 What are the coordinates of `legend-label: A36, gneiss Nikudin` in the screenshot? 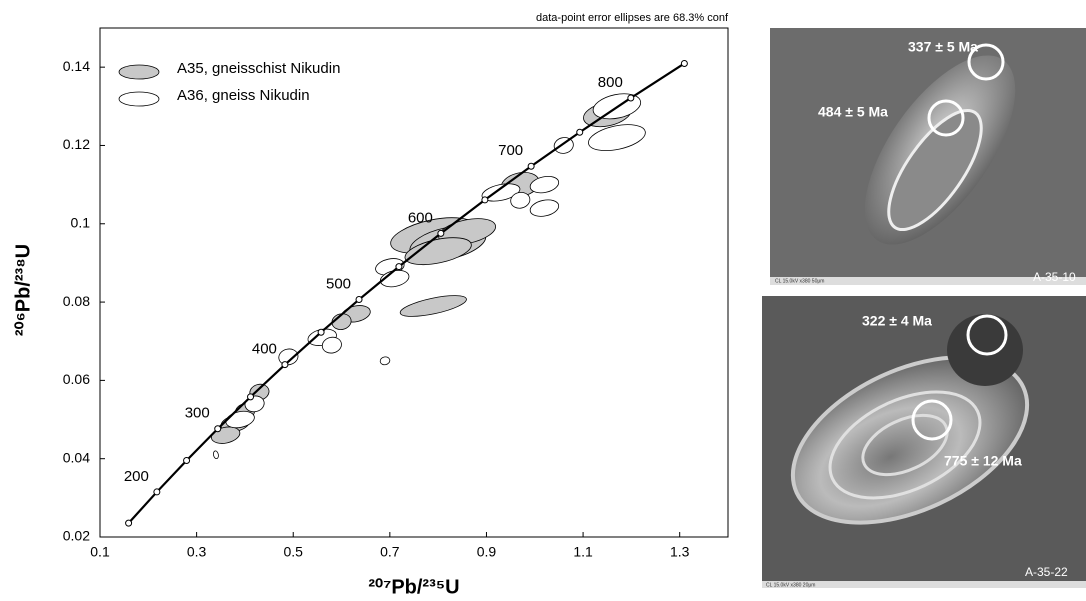 It's located at (243, 95).